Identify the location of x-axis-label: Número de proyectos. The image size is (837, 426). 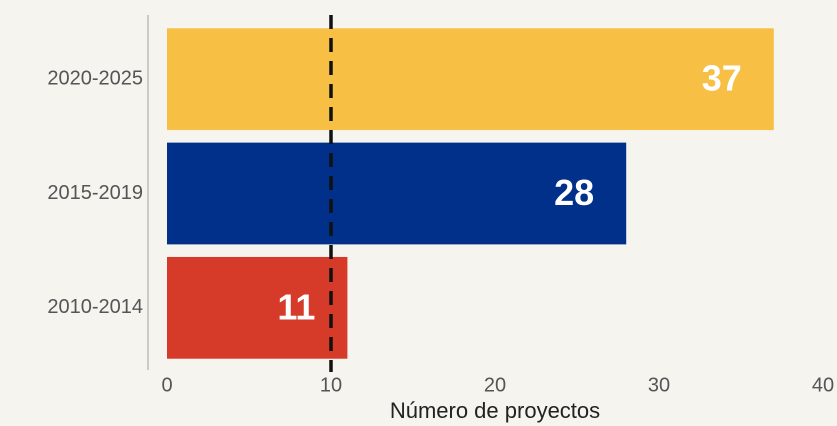
(495, 410).